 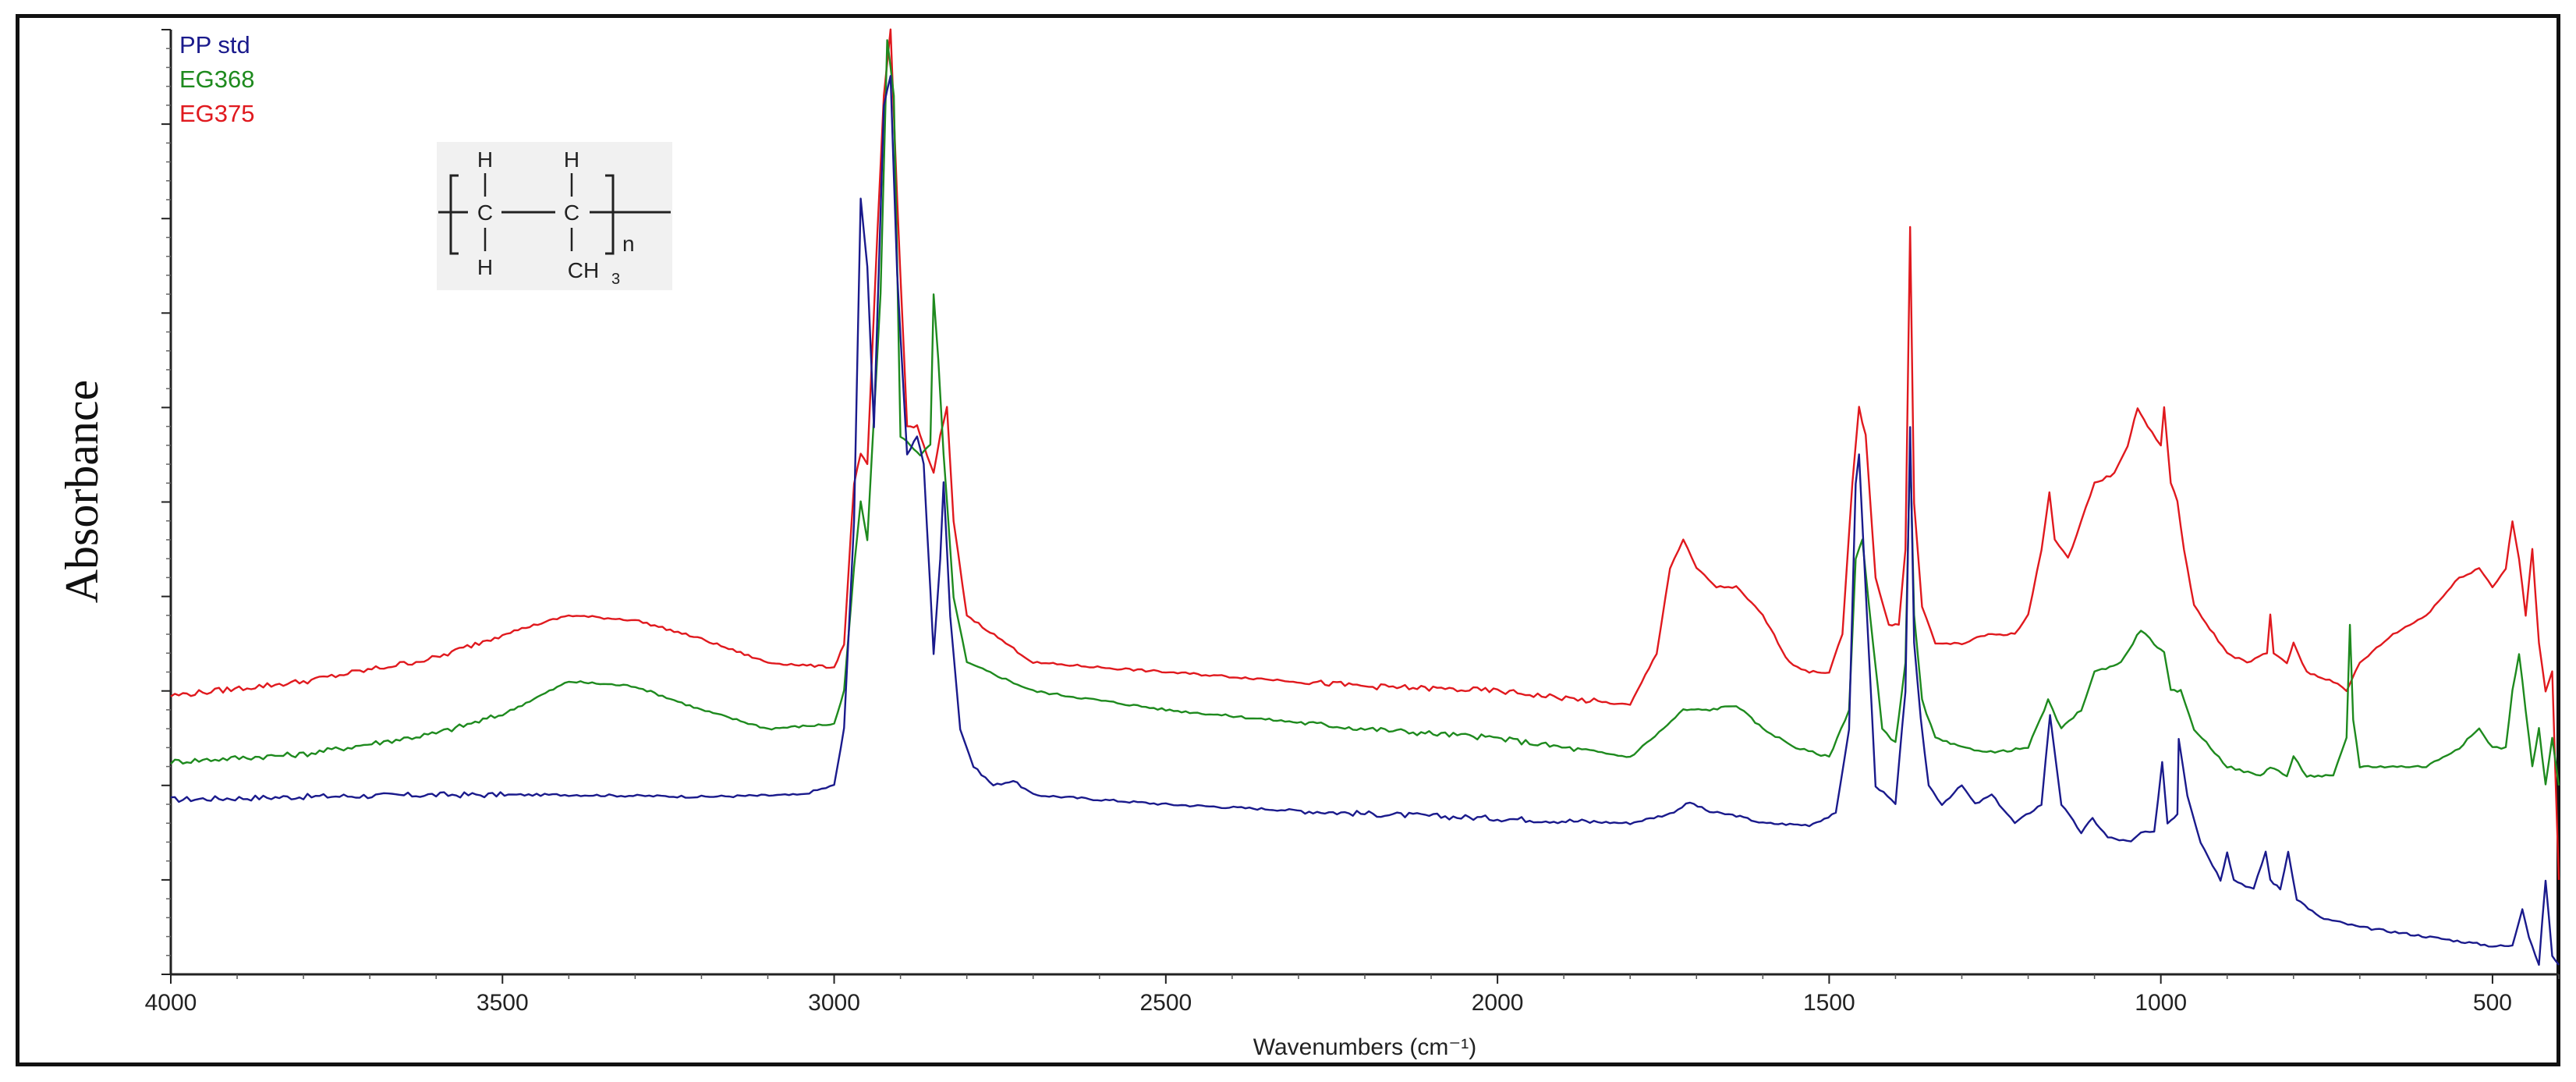 I want to click on structure-h-bottom-1: H, so click(x=485, y=267).